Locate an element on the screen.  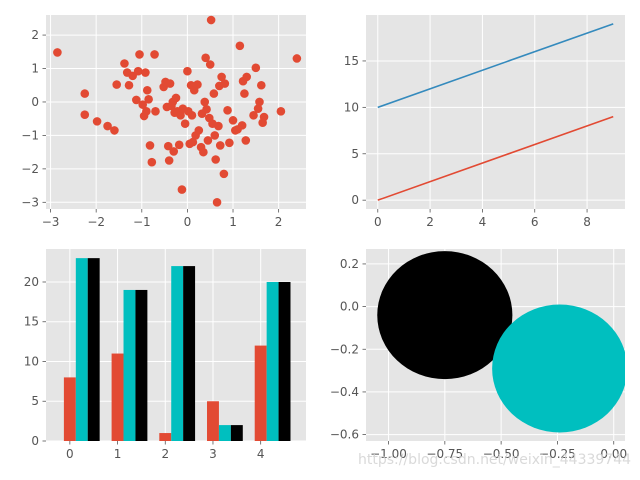
plot-area is located at coordinates (501, 342).